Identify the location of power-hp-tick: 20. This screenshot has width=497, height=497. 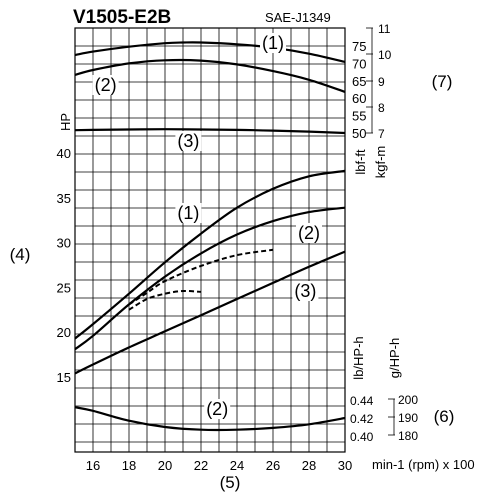
(64, 332).